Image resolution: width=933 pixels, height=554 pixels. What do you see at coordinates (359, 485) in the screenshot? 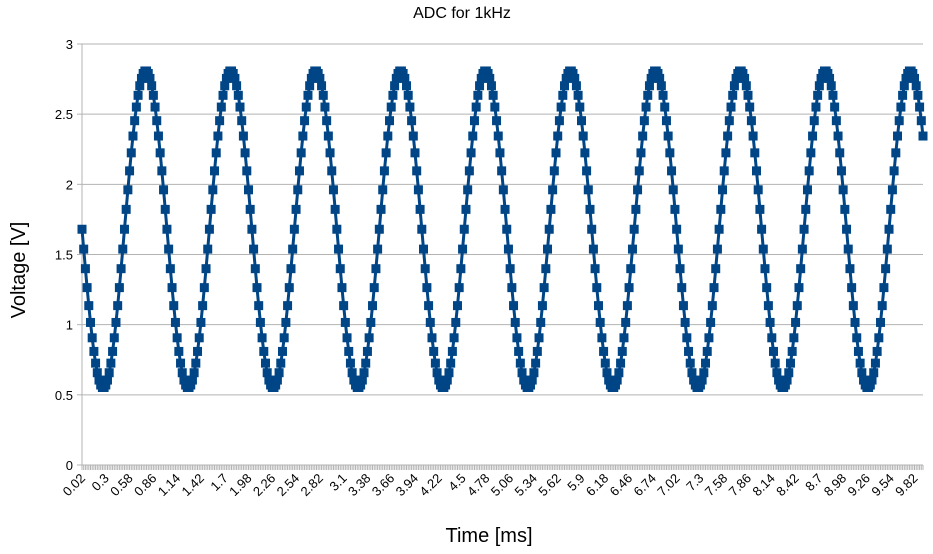
I see `x-tick-label: 3.38` at bounding box center [359, 485].